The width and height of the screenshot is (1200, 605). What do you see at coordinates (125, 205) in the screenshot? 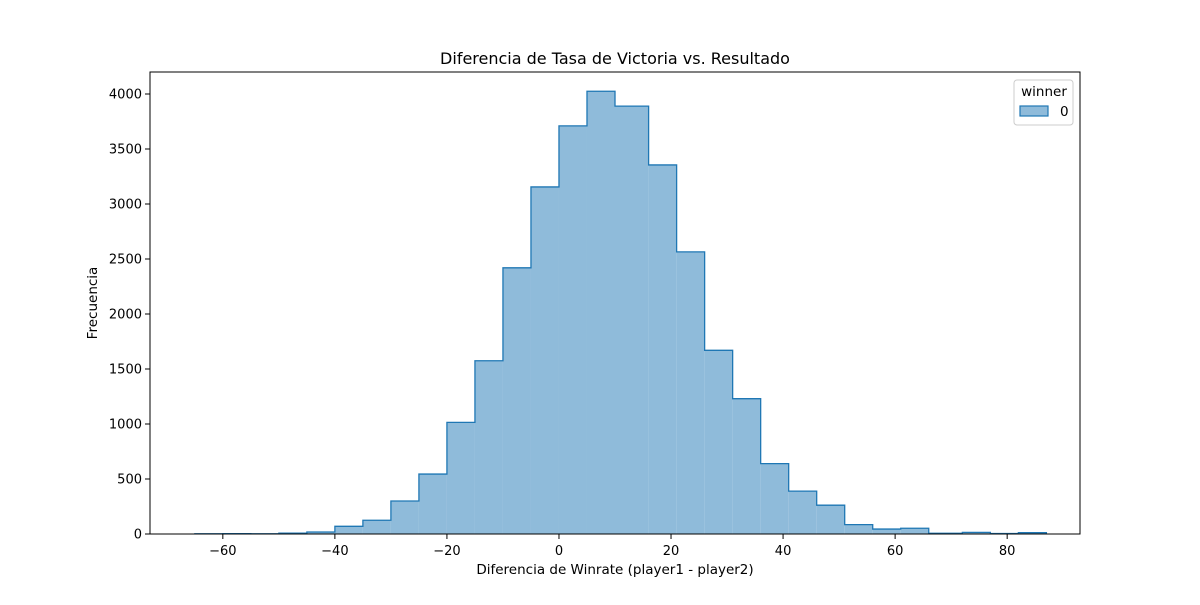
I see `y-tick-label: 3000` at bounding box center [125, 205].